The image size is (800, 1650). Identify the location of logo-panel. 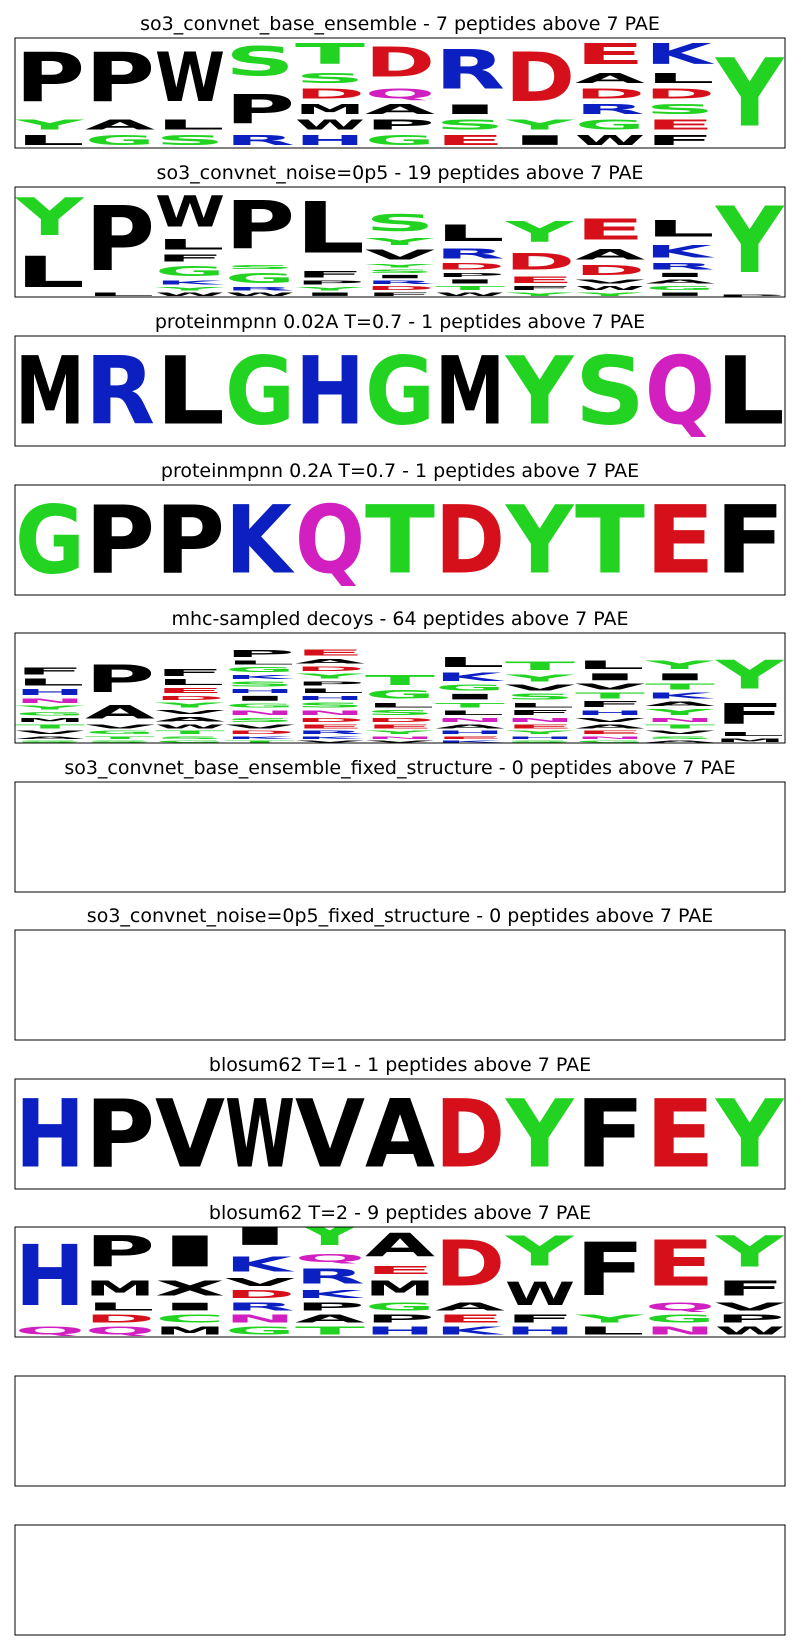
(400, 1580).